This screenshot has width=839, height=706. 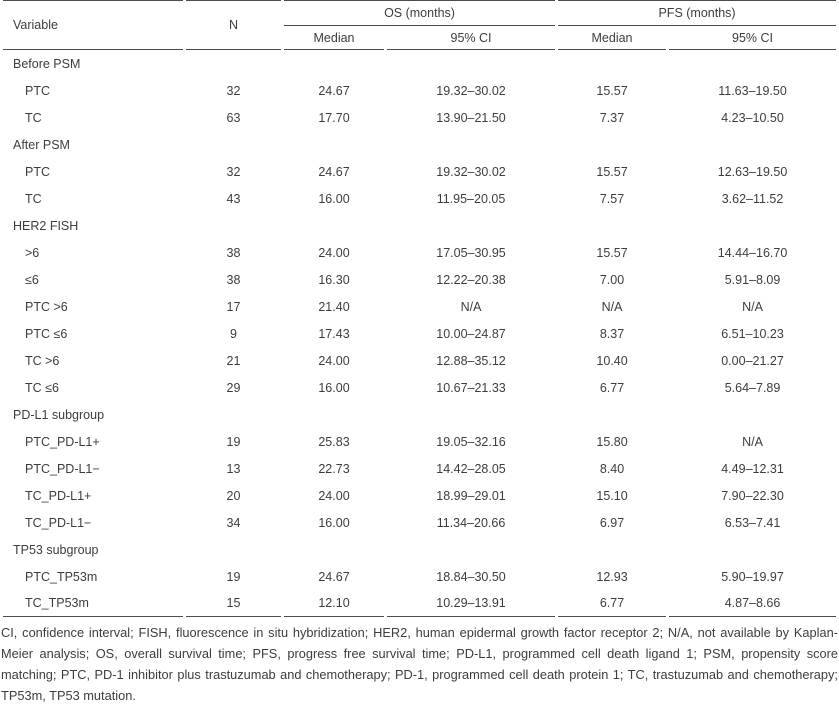 I want to click on cell-n: 63, so click(x=233, y=117).